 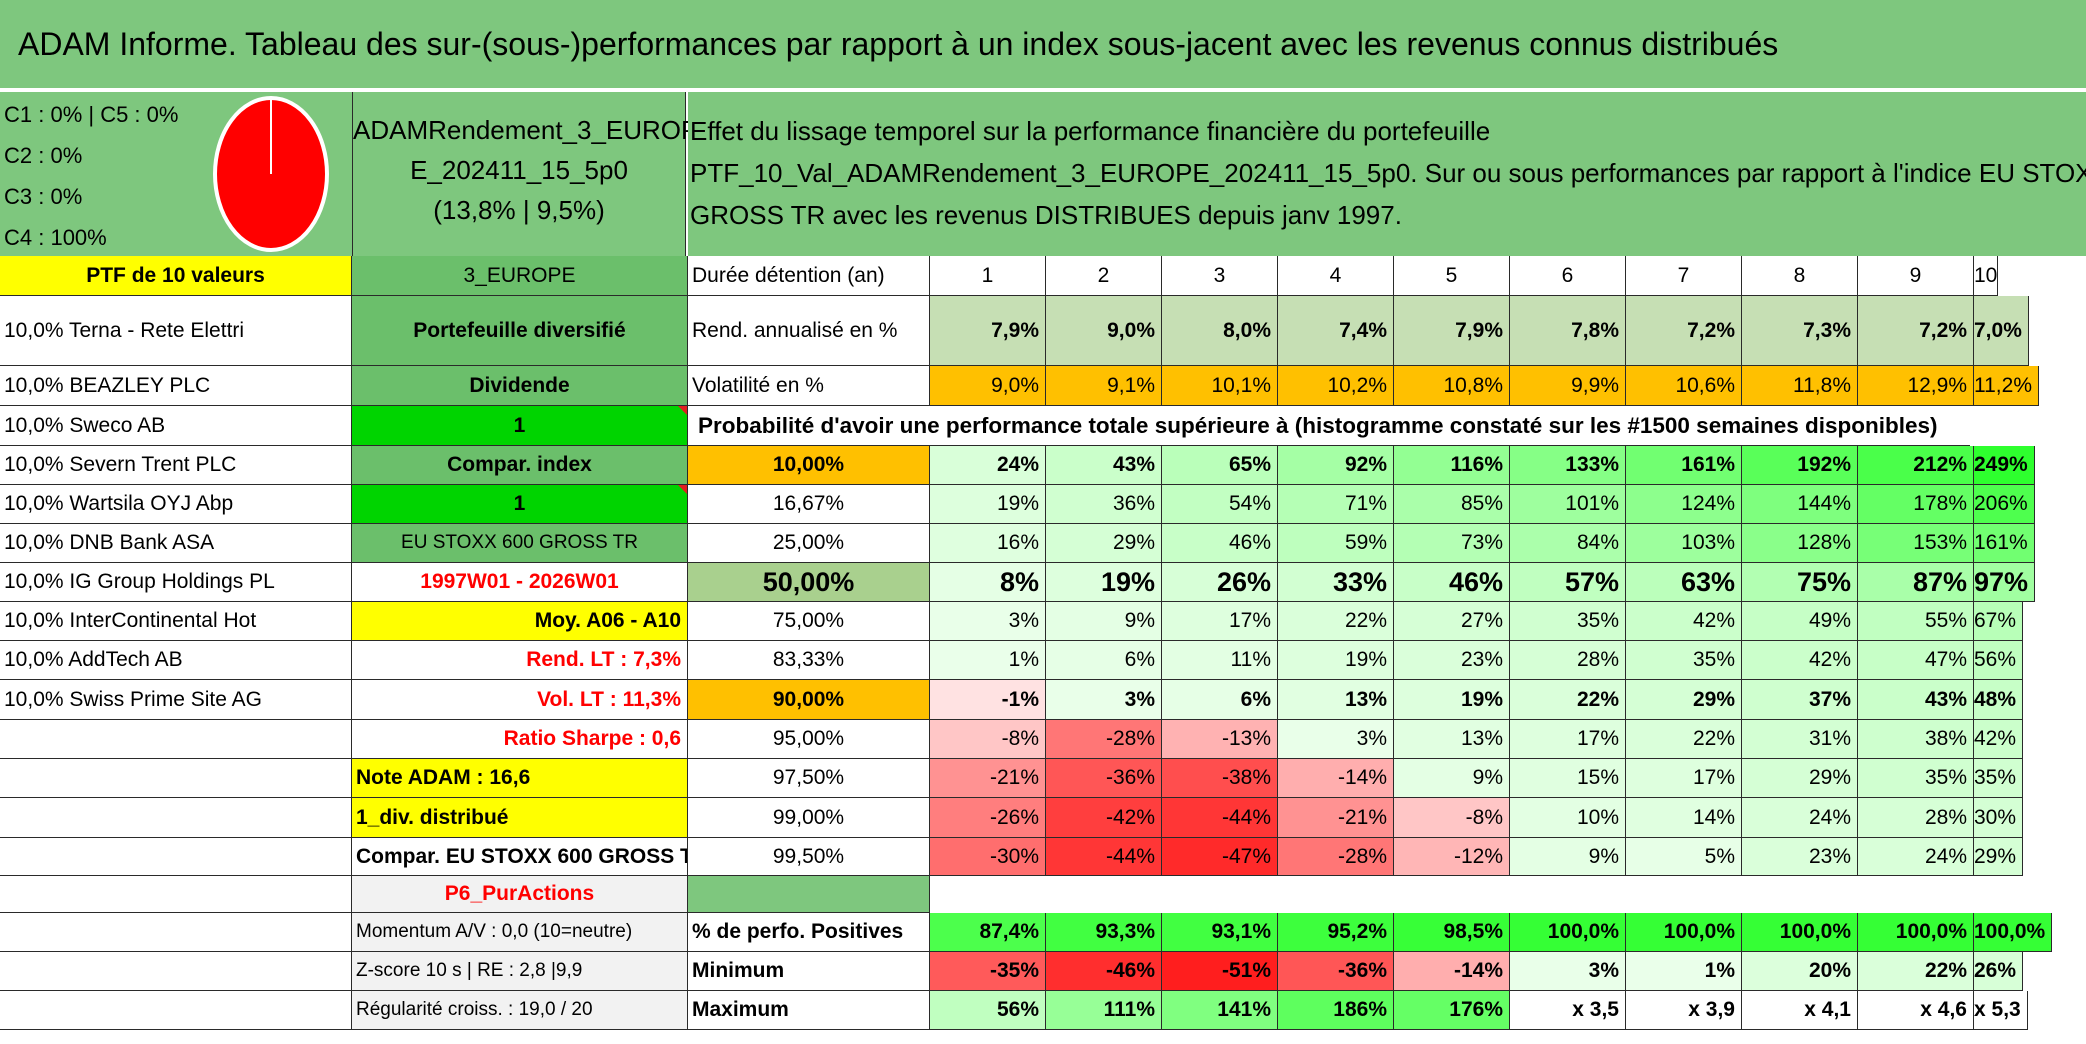 What do you see at coordinates (1336, 932) in the screenshot?
I see `positive-value: 95,2%` at bounding box center [1336, 932].